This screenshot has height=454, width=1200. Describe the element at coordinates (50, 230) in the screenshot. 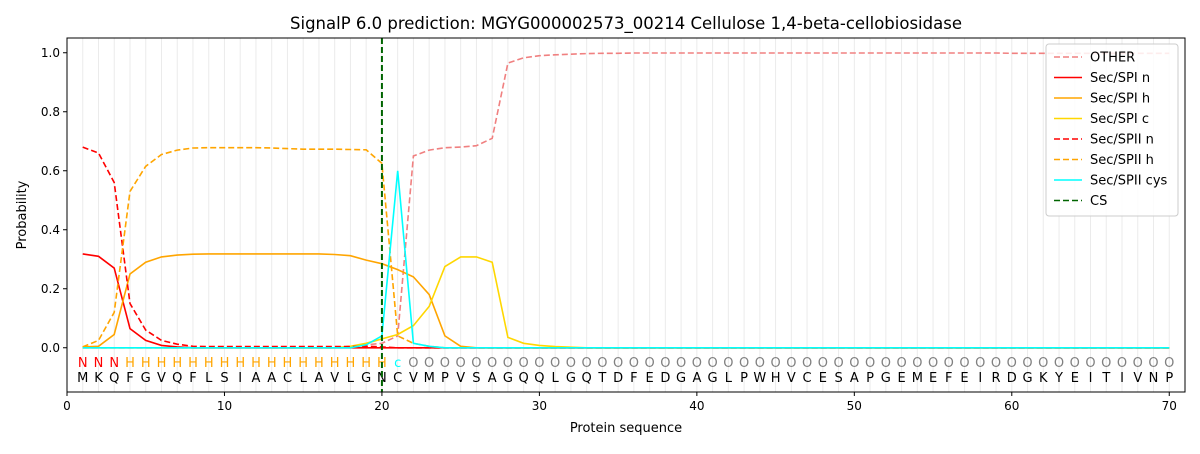

I see `y-tick-label: 0.4` at that location.